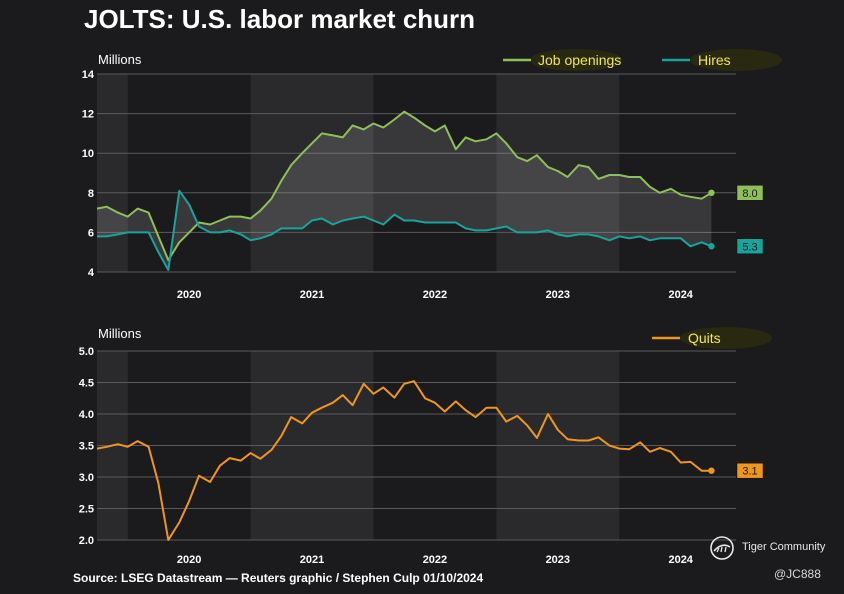 The height and width of the screenshot is (594, 844). Describe the element at coordinates (736, 60) in the screenshot. I see `hires-legend-highlight` at that location.